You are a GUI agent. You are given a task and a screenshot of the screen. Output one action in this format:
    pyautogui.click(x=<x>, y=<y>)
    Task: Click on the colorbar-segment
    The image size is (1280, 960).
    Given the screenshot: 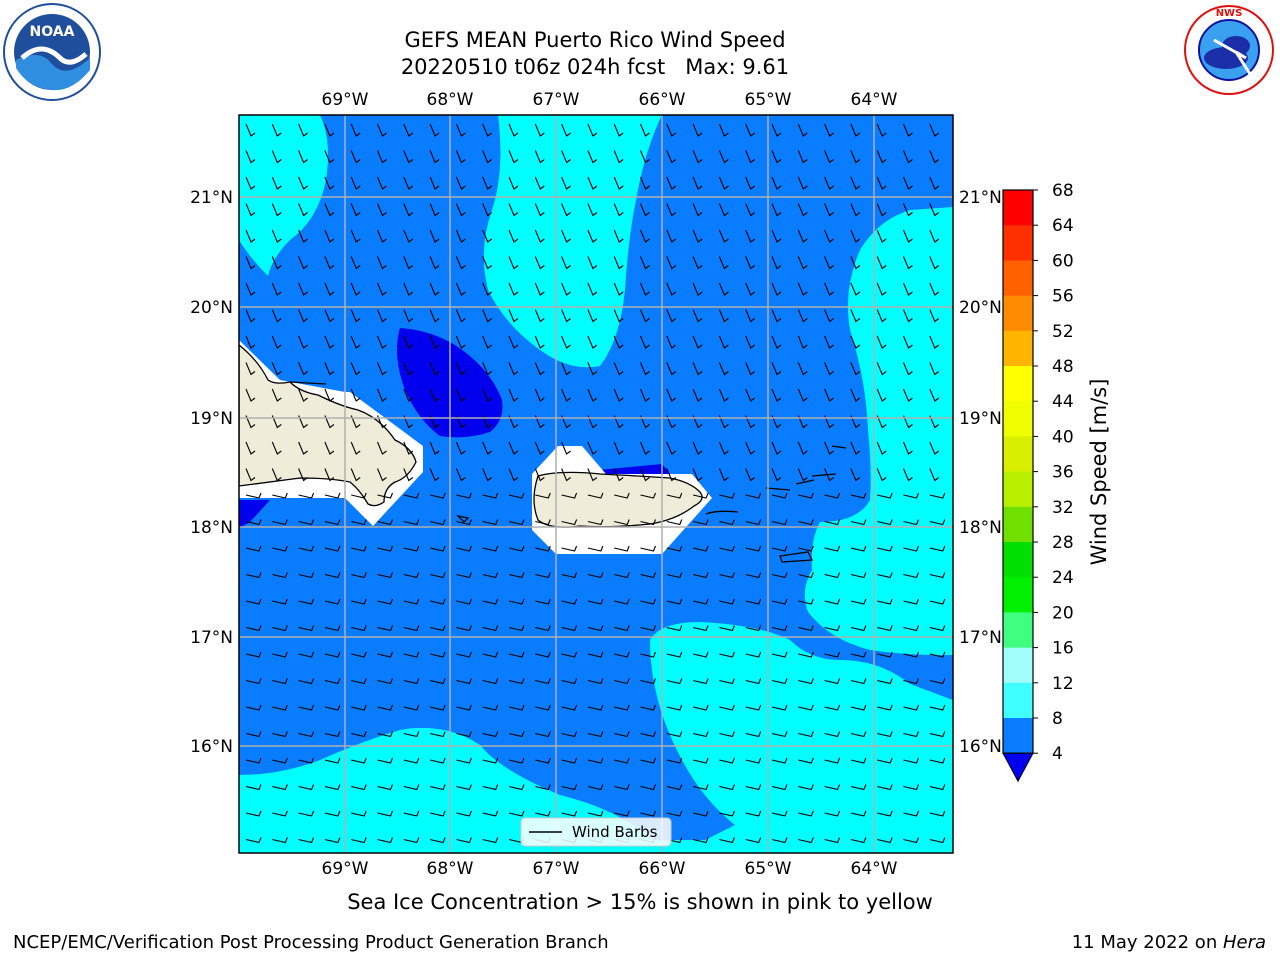 What is the action you would take?
    pyautogui.click(x=1018, y=524)
    